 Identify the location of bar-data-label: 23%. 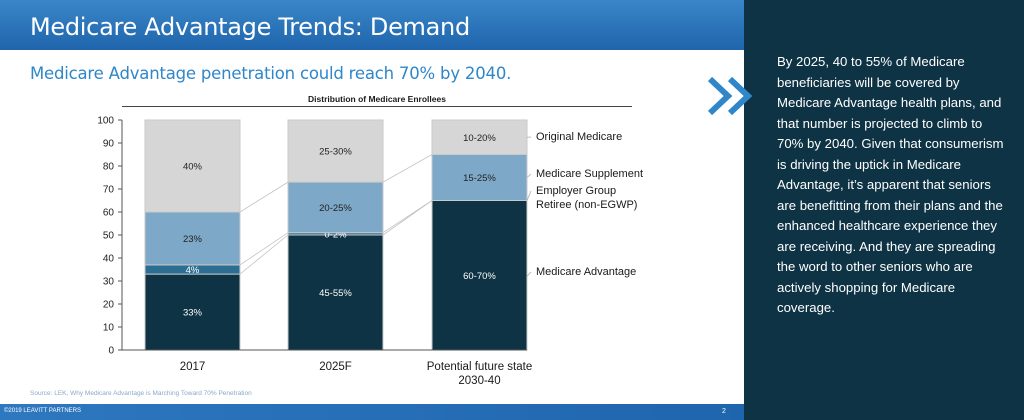
(193, 239).